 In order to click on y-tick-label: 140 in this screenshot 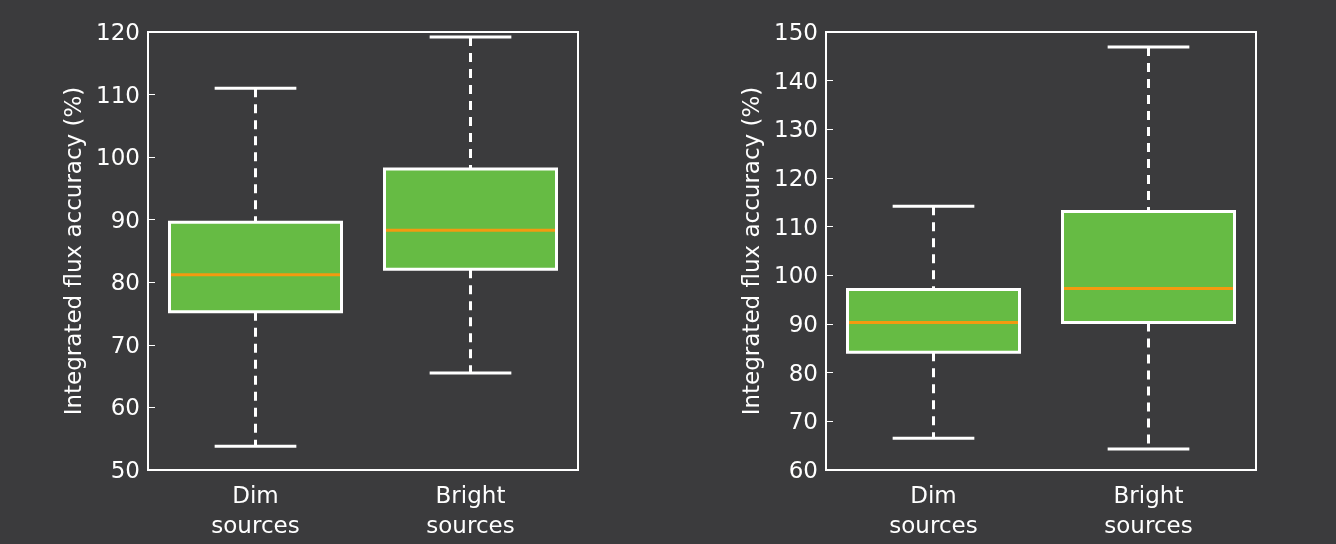, I will do `click(796, 80)`.